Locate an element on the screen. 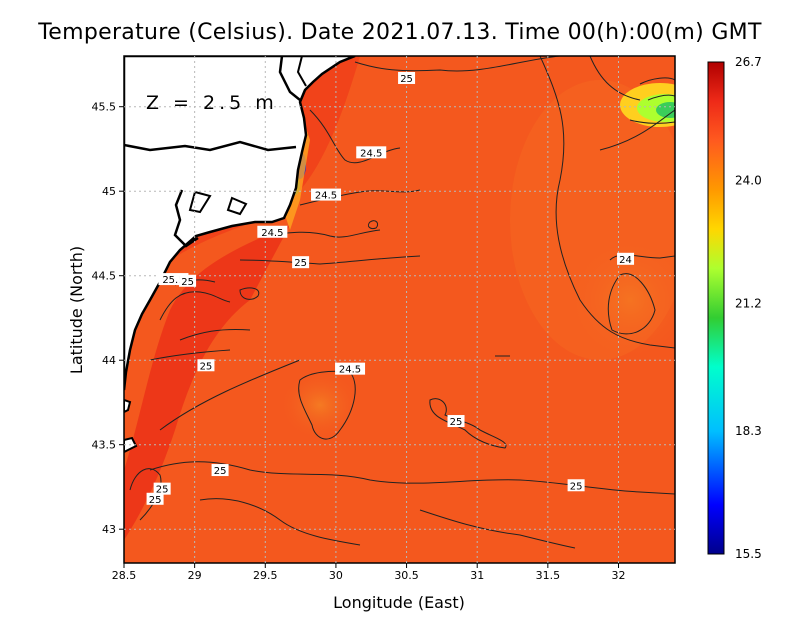 This screenshot has height=618, width=800. y-tick-label: 45 is located at coordinates (109, 191).